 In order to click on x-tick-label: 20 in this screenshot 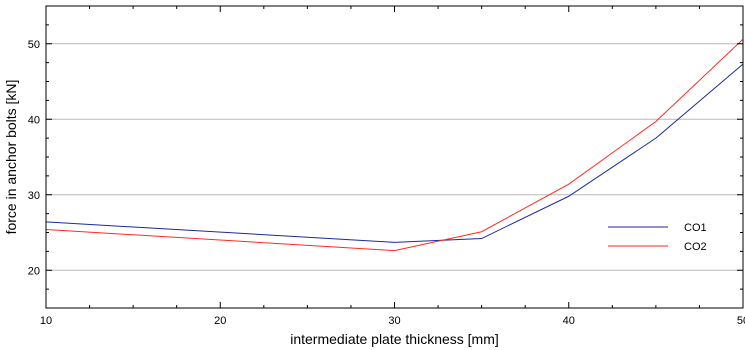, I will do `click(220, 321)`.